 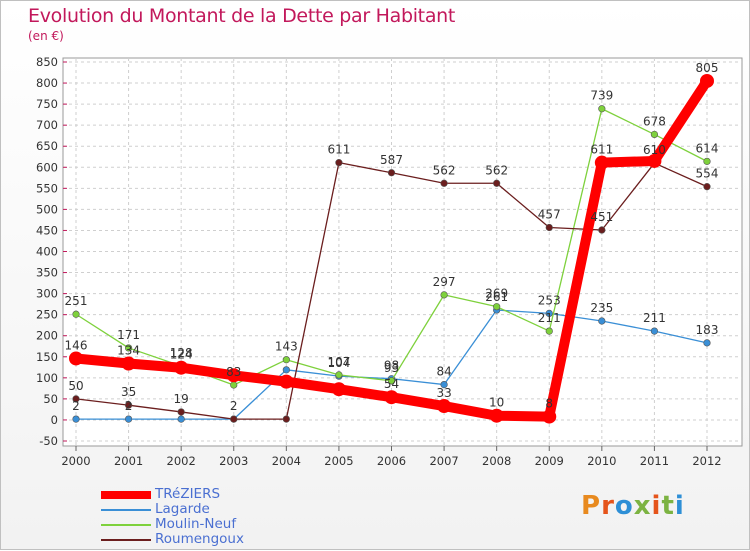 I want to click on x-tick-label: 2003, so click(x=233, y=461).